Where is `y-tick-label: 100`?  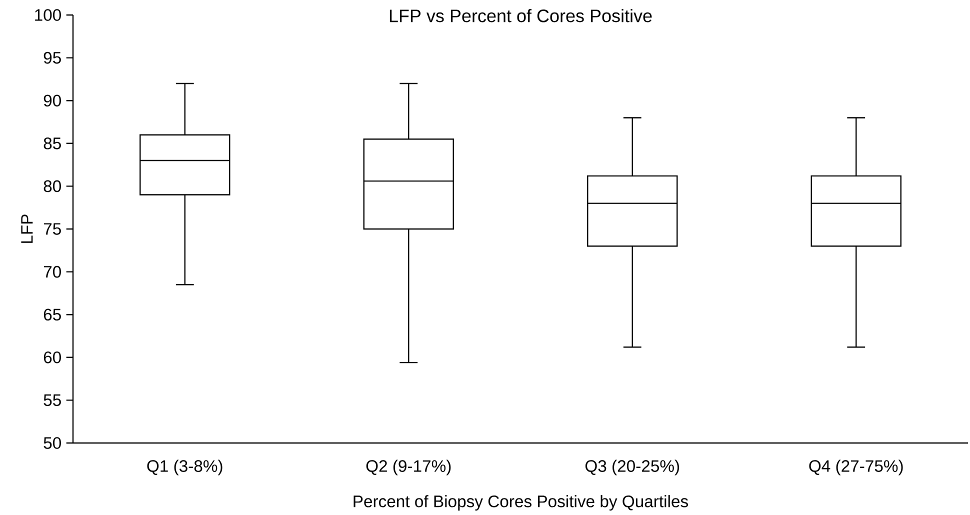
y-tick-label: 100 is located at coordinates (48, 15).